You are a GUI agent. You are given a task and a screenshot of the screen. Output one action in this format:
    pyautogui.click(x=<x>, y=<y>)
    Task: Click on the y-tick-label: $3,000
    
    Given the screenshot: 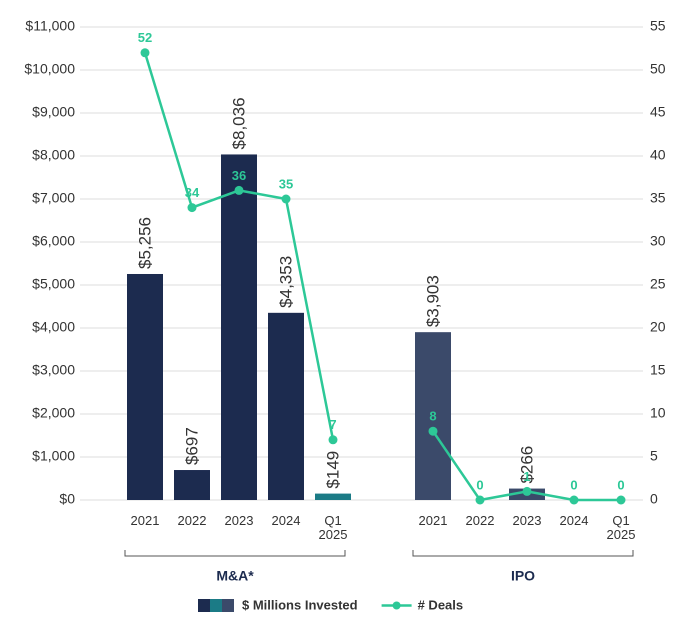 What is the action you would take?
    pyautogui.click(x=53, y=370)
    